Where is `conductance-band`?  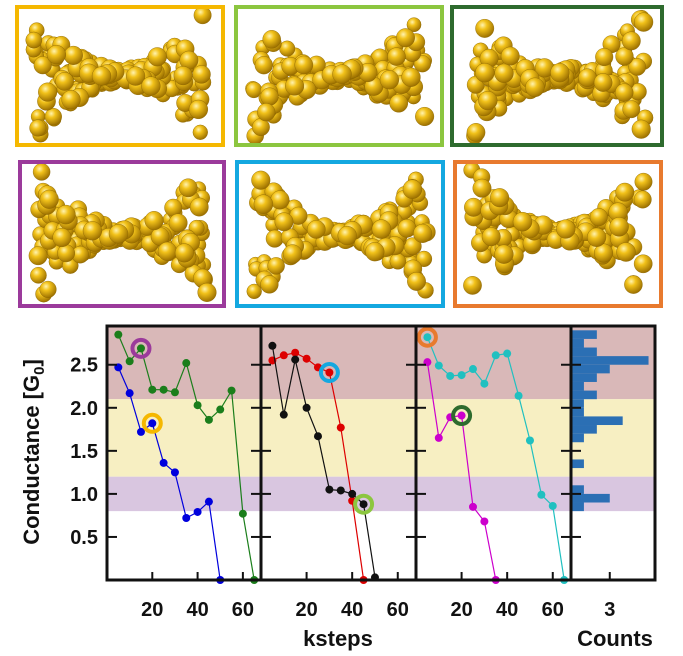 conductance-band is located at coordinates (184, 438).